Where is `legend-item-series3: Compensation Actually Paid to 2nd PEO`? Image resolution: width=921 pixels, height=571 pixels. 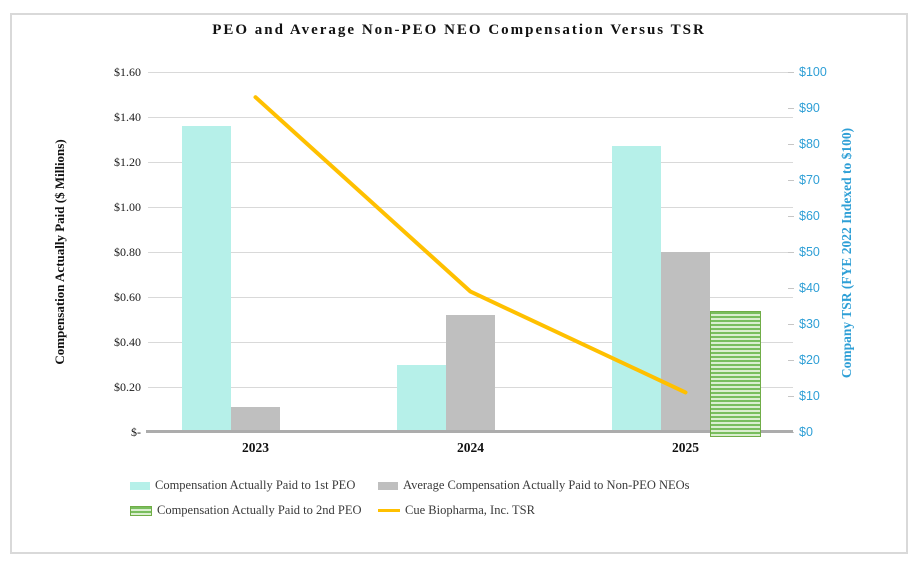 legend-item-series3: Compensation Actually Paid to 2nd PEO is located at coordinates (246, 510).